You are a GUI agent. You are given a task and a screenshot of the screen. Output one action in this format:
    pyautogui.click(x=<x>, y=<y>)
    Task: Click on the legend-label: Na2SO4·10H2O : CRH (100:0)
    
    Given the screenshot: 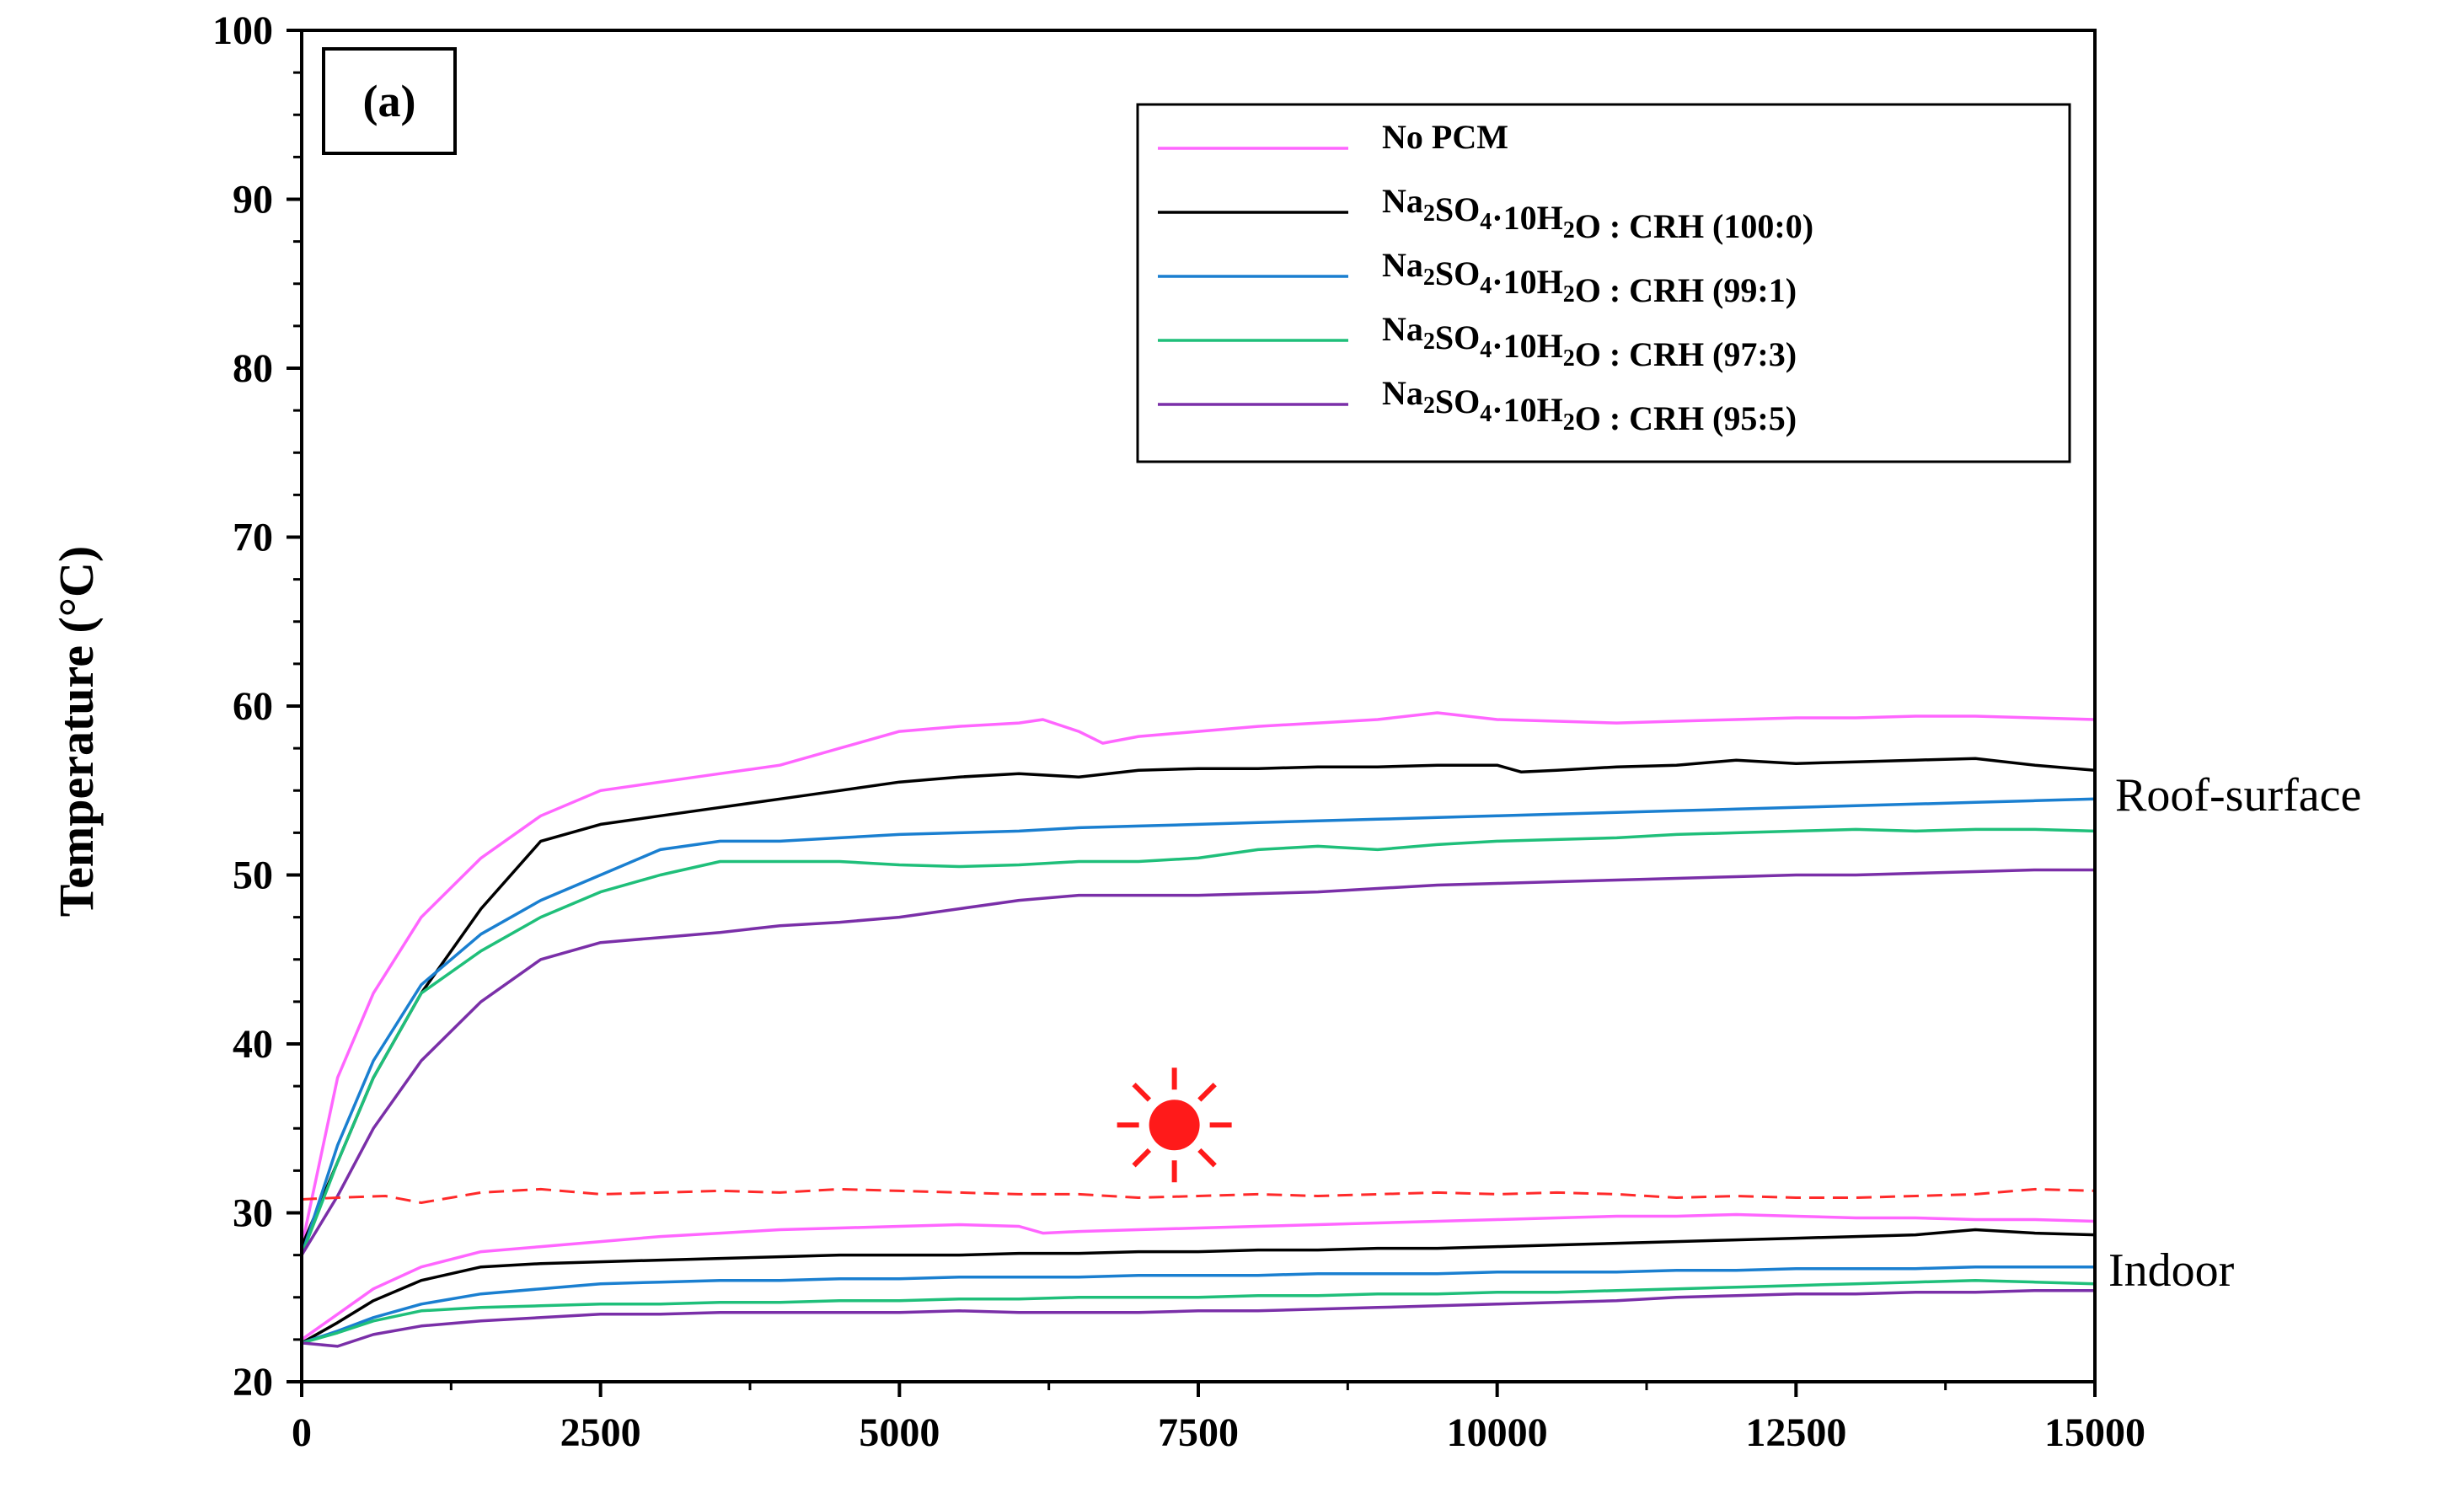 What is the action you would take?
    pyautogui.click(x=1598, y=213)
    